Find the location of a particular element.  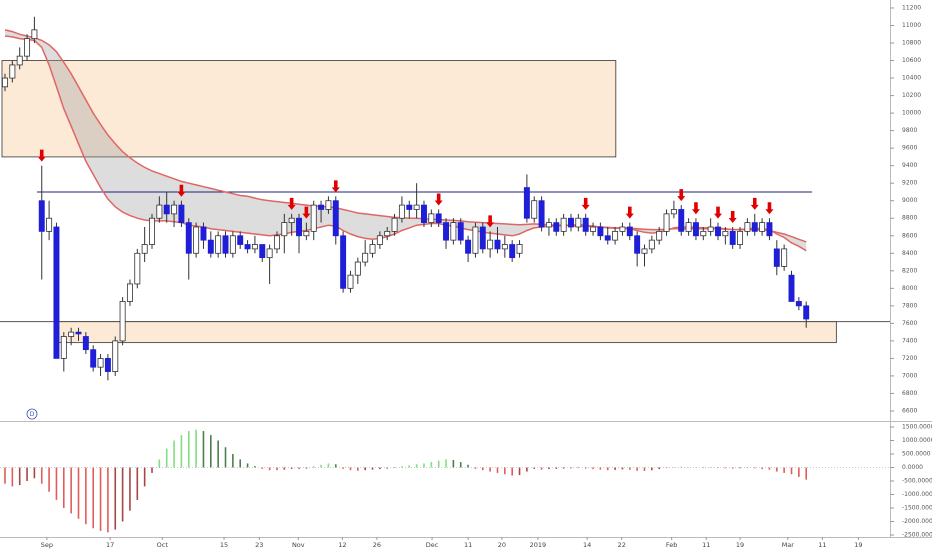

osc-tick-label: 1000.0000 is located at coordinates (917, 440).